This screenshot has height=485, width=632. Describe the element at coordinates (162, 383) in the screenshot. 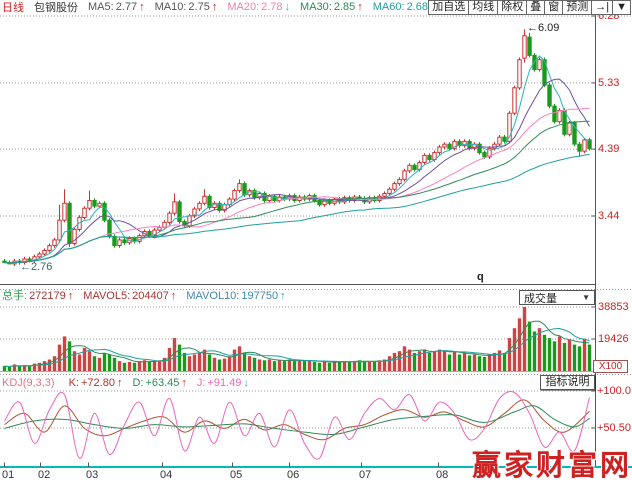

I see `readout-value: +63.45` at that location.